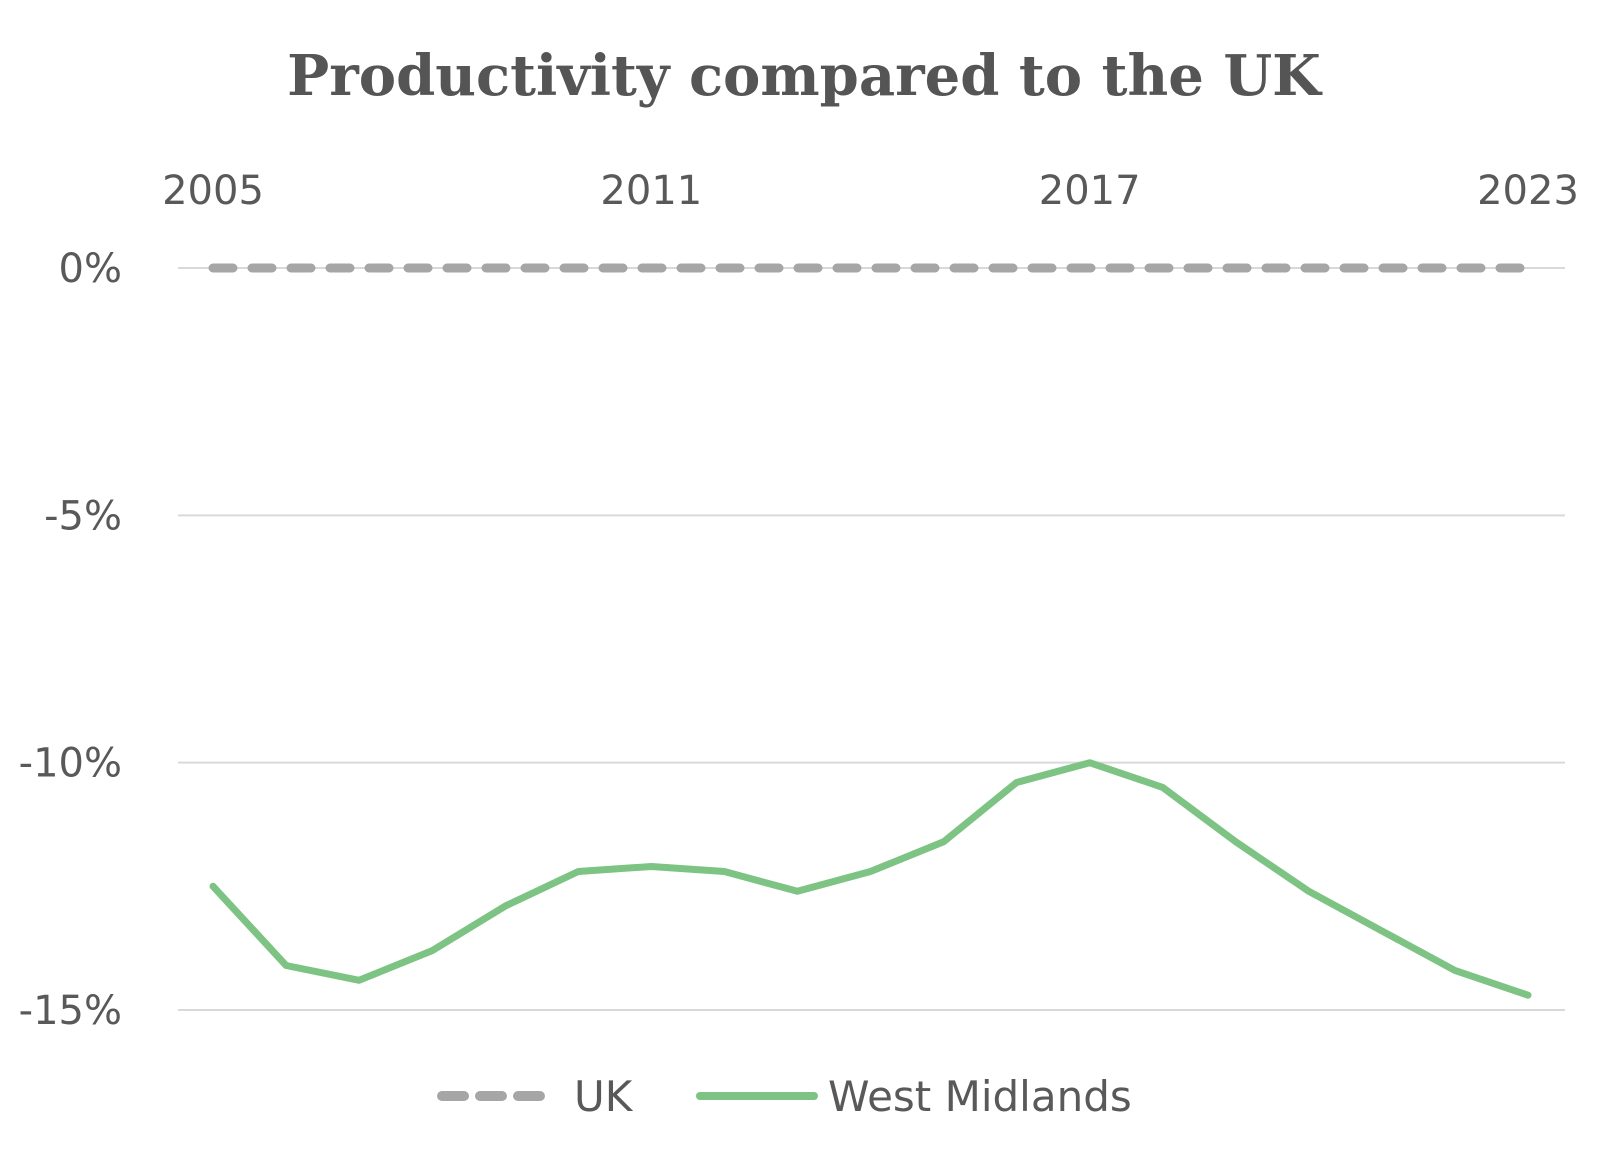  Describe the element at coordinates (980, 1096) in the screenshot. I see `legend-west-midlands-label: West Midlands` at that location.